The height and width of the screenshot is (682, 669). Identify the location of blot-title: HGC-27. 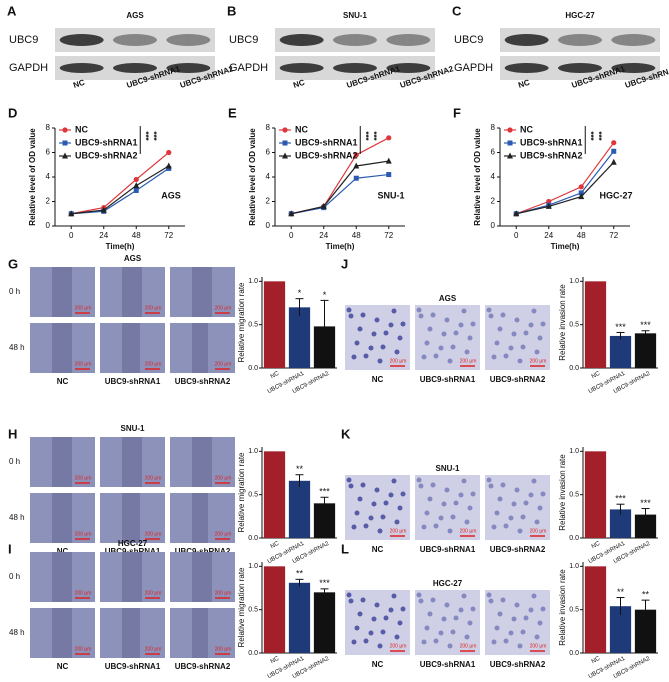
(580, 15).